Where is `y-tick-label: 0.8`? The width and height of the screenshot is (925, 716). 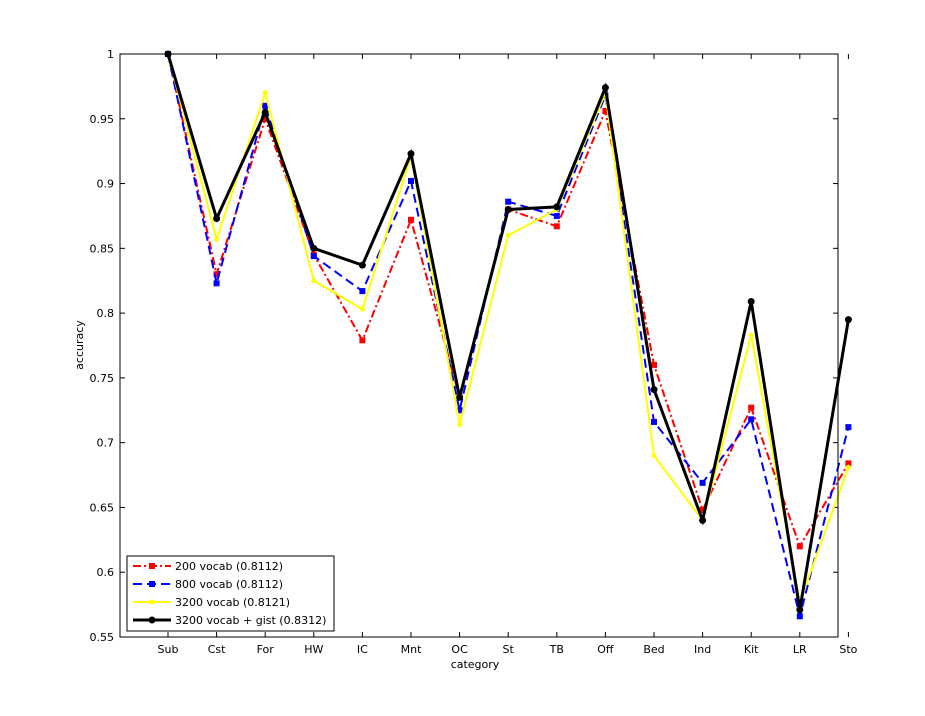
y-tick-label: 0.8 is located at coordinates (106, 313).